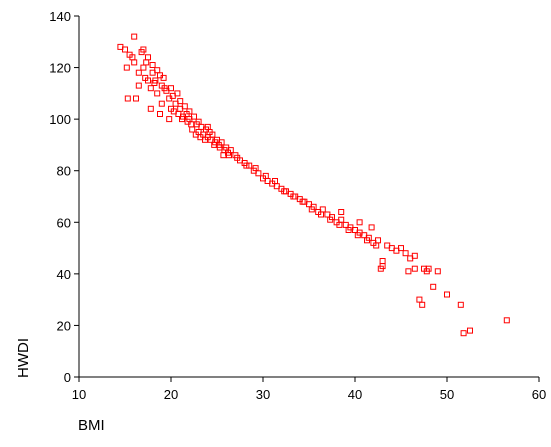  What do you see at coordinates (263, 394) in the screenshot?
I see `x-tick-label: 30` at bounding box center [263, 394].